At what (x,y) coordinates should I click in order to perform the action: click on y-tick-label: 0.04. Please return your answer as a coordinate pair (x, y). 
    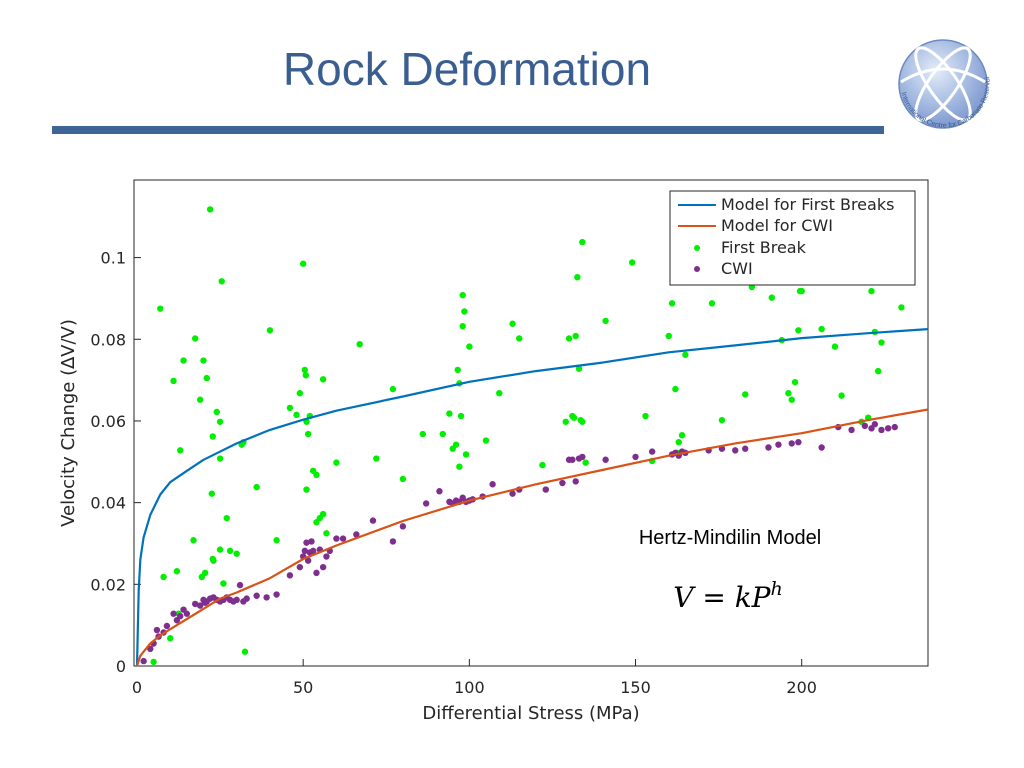
    Looking at the image, I should click on (108, 503).